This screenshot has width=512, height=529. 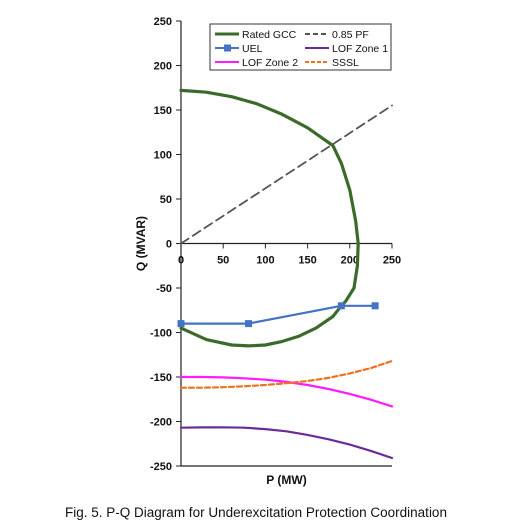 I want to click on y-tick-label: 150, so click(x=163, y=111).